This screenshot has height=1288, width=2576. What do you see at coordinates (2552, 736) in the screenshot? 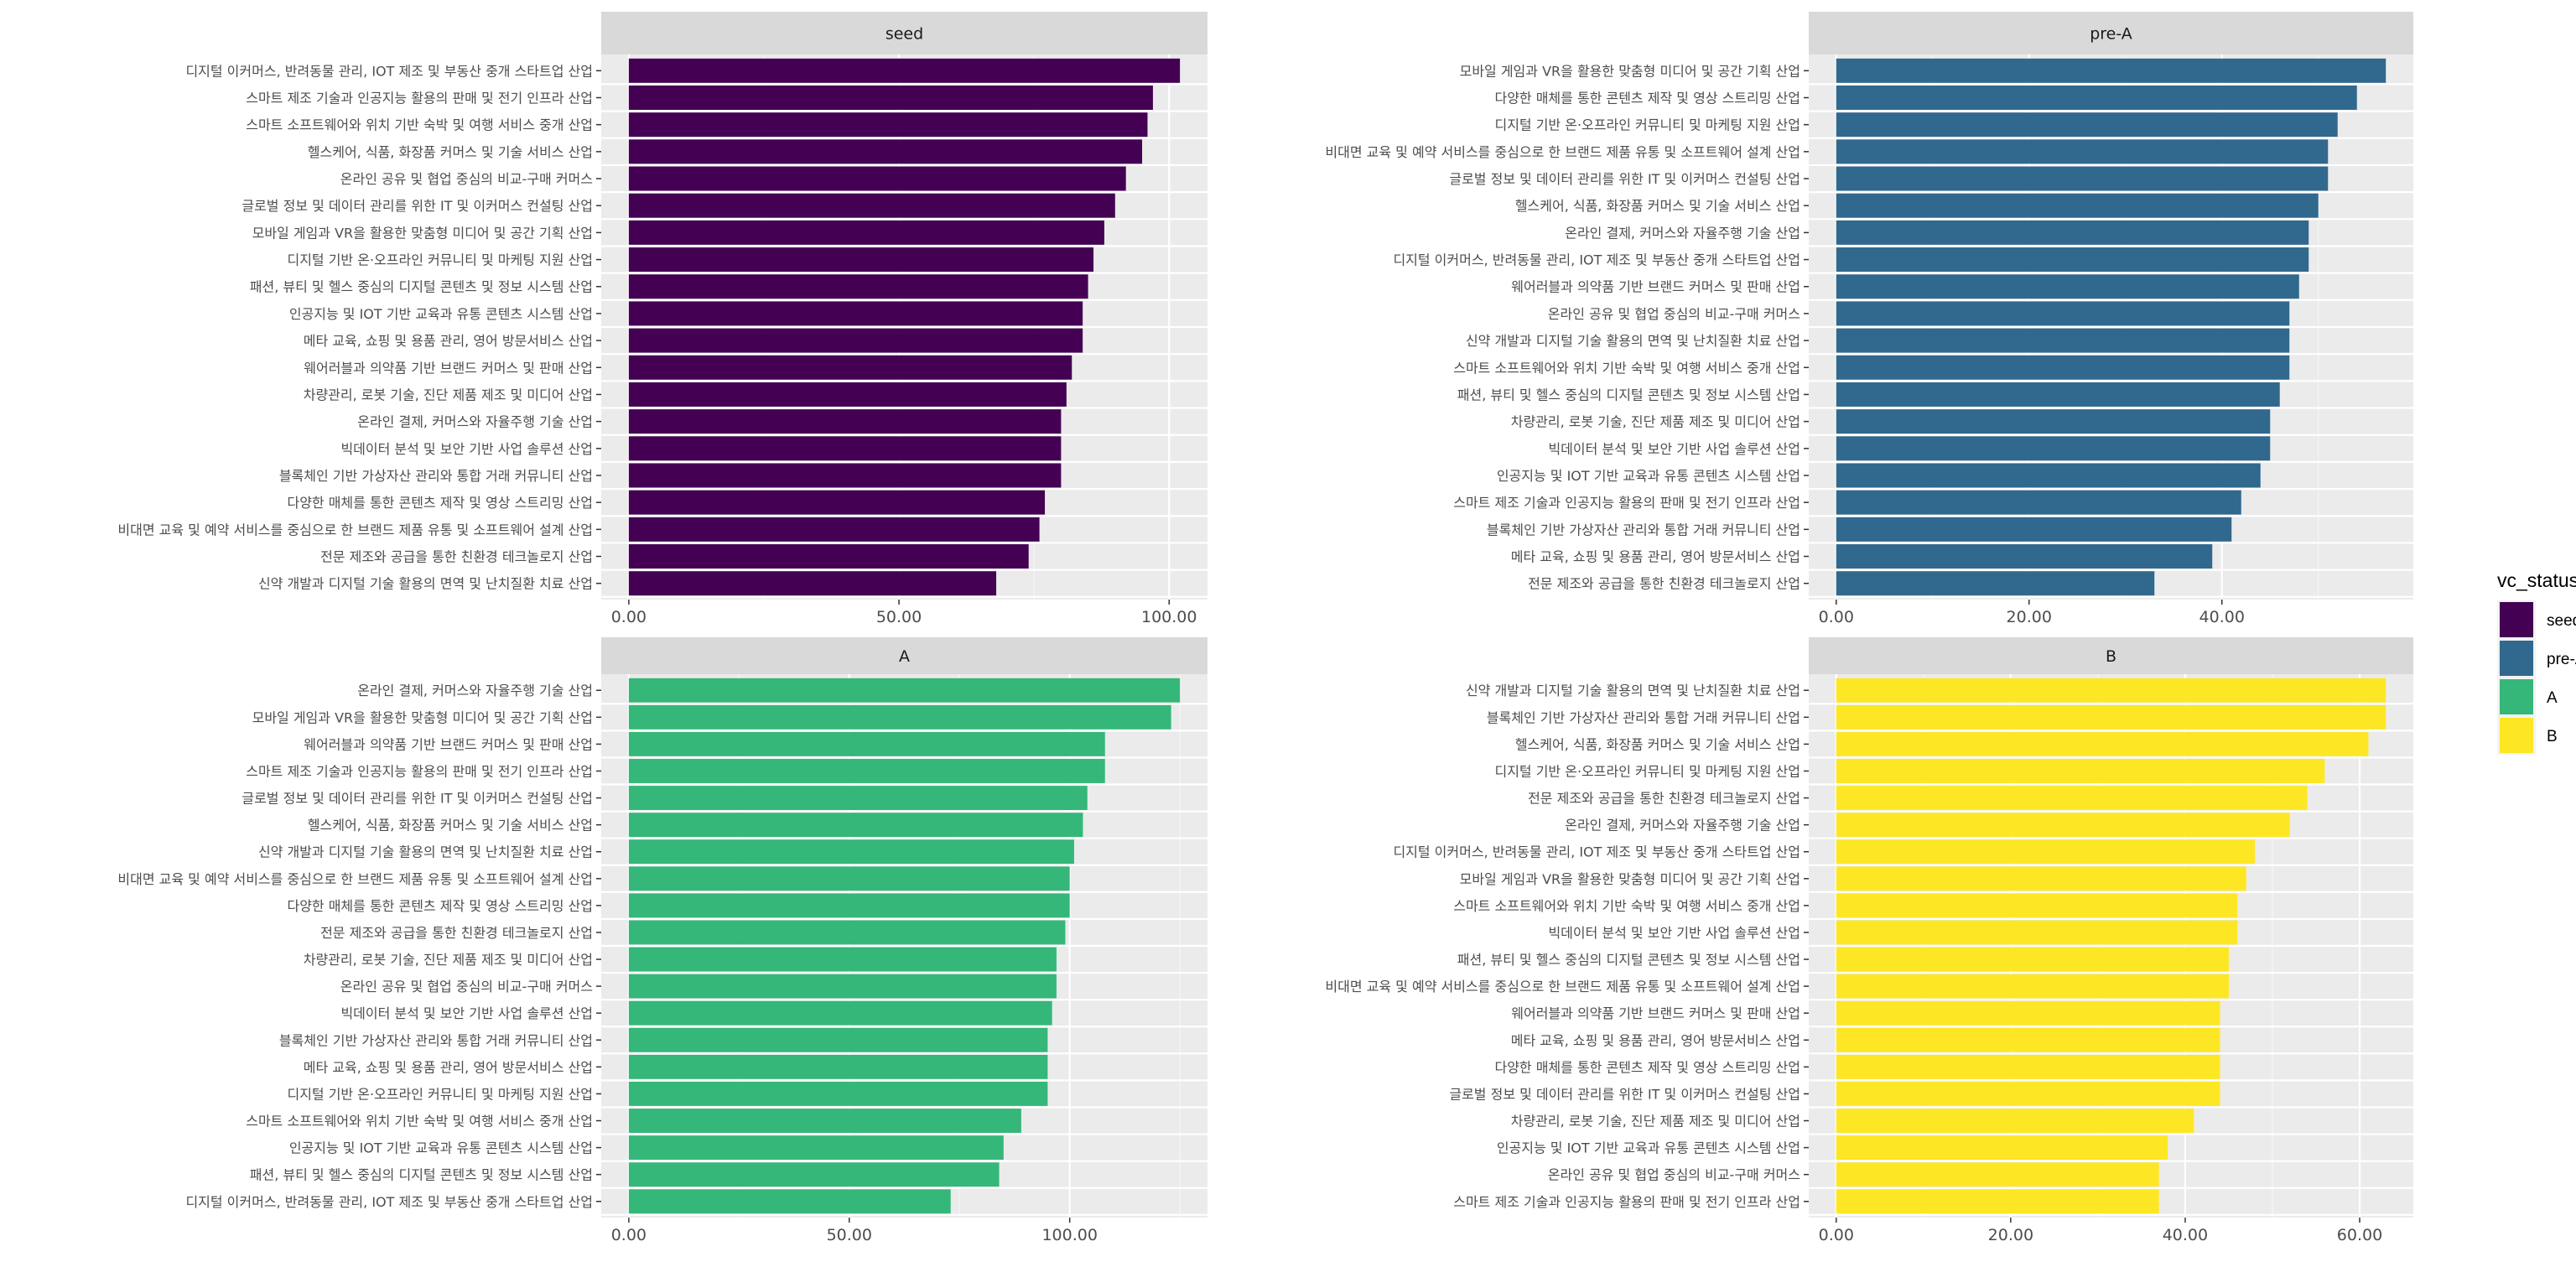
I see `legend-label: B` at bounding box center [2552, 736].